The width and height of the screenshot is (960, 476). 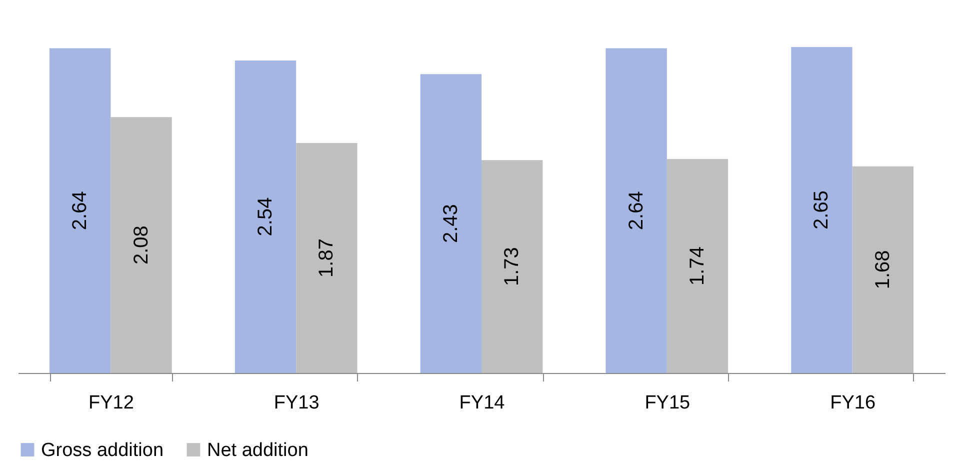 I want to click on x-tick-label: FY16, so click(x=853, y=403).